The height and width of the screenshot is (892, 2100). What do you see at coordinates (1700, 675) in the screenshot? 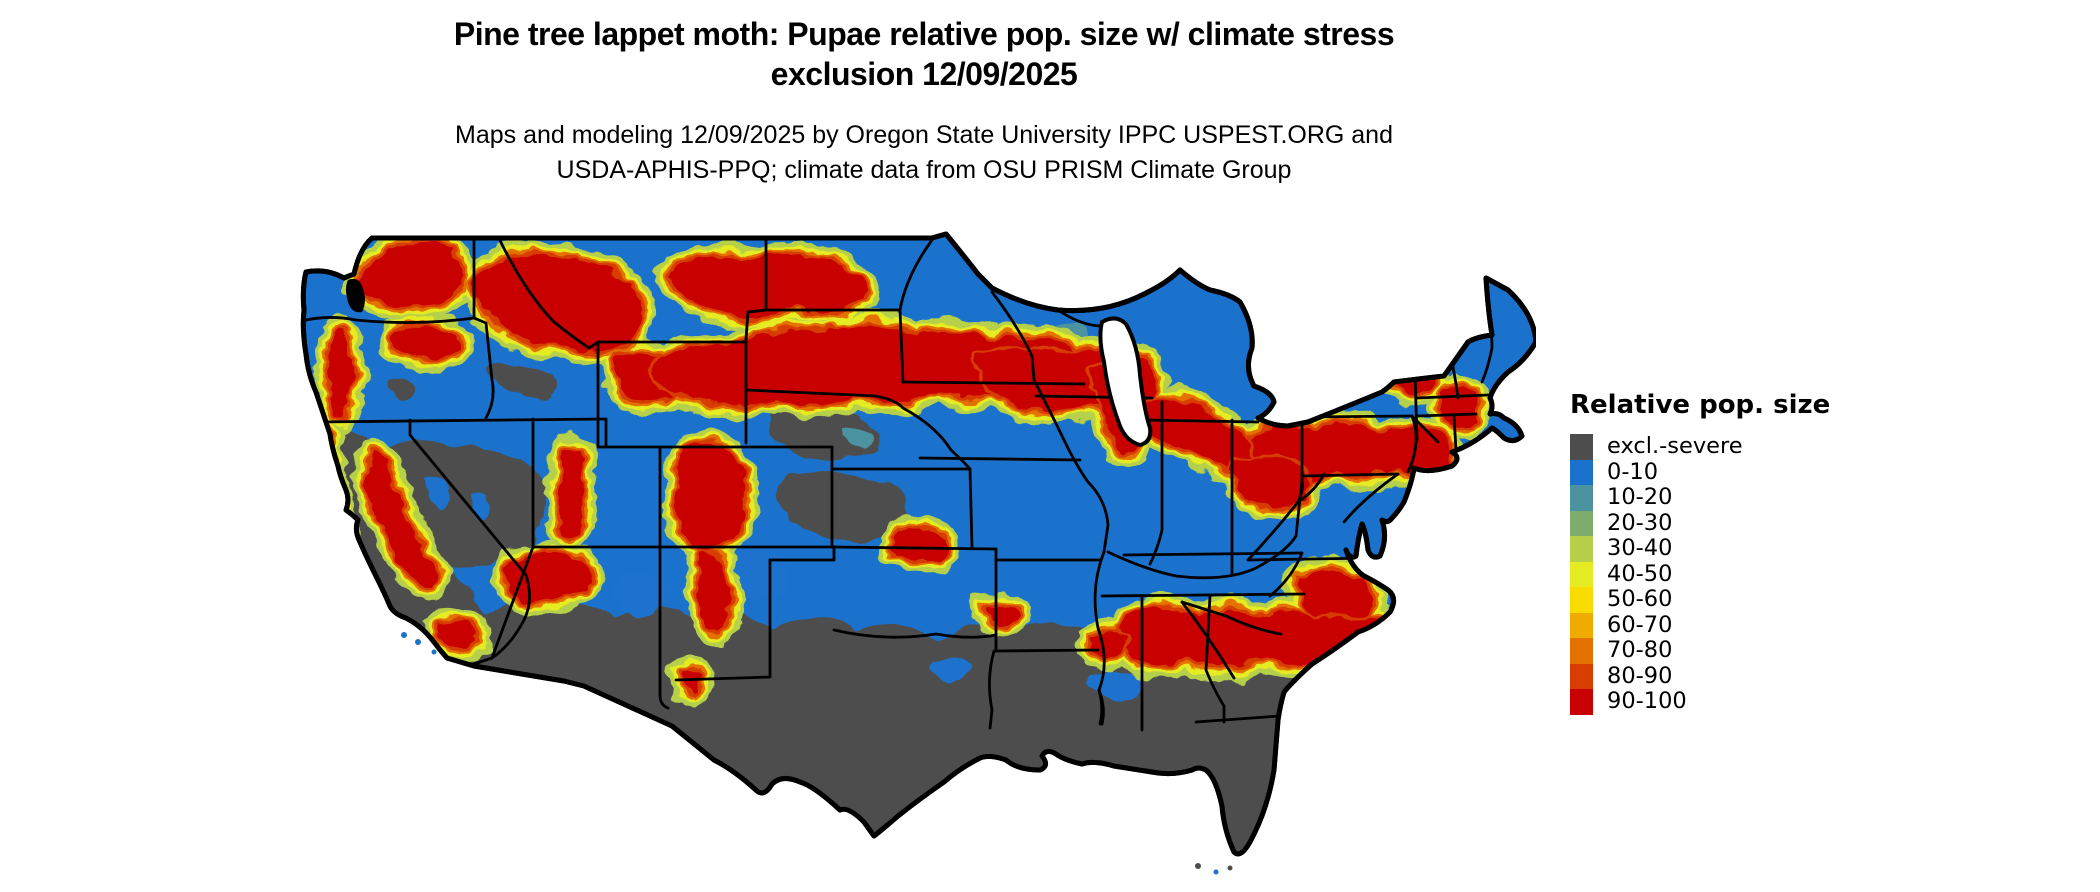
I see `legend-item: 80-90` at bounding box center [1700, 675].